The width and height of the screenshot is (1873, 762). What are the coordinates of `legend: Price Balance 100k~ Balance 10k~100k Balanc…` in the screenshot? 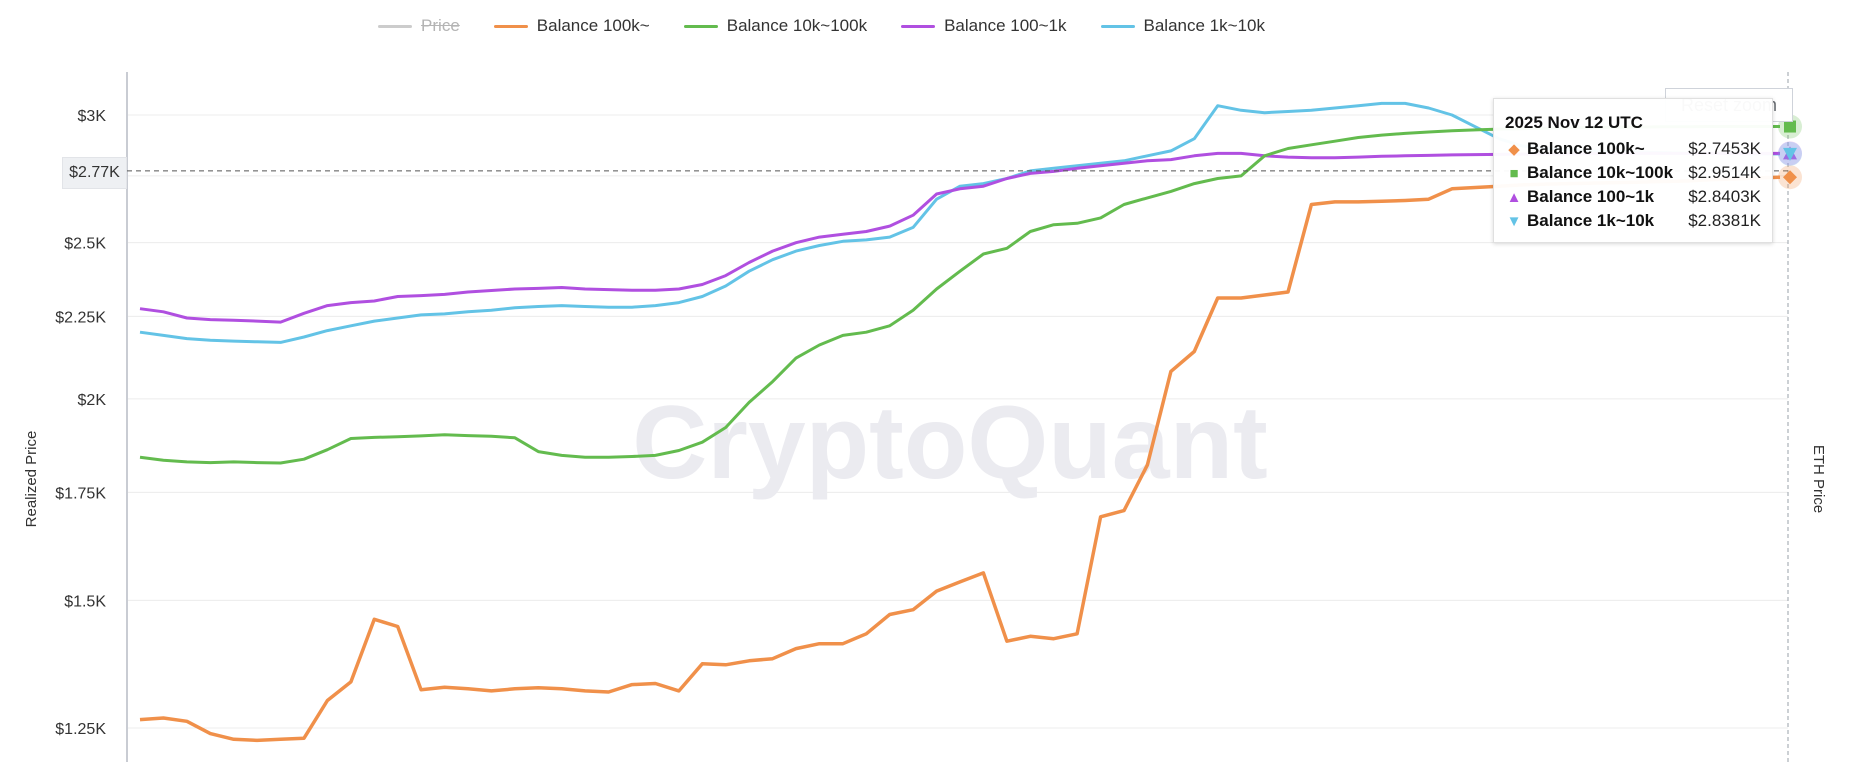 It's located at (936, 26).